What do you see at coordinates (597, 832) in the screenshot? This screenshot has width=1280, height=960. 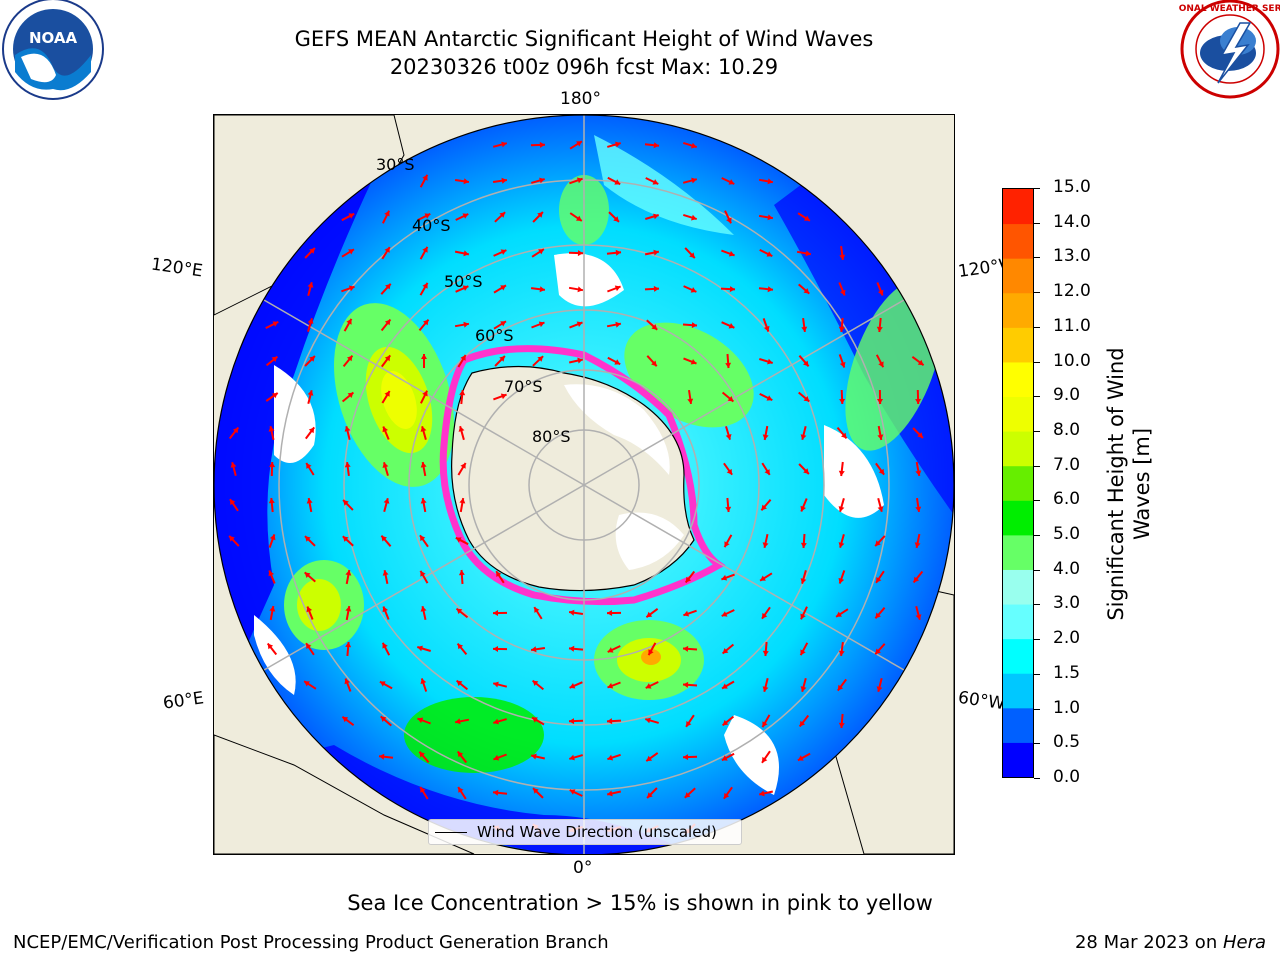 I see `legend-label: Wind Wave Direction (unscaled)` at bounding box center [597, 832].